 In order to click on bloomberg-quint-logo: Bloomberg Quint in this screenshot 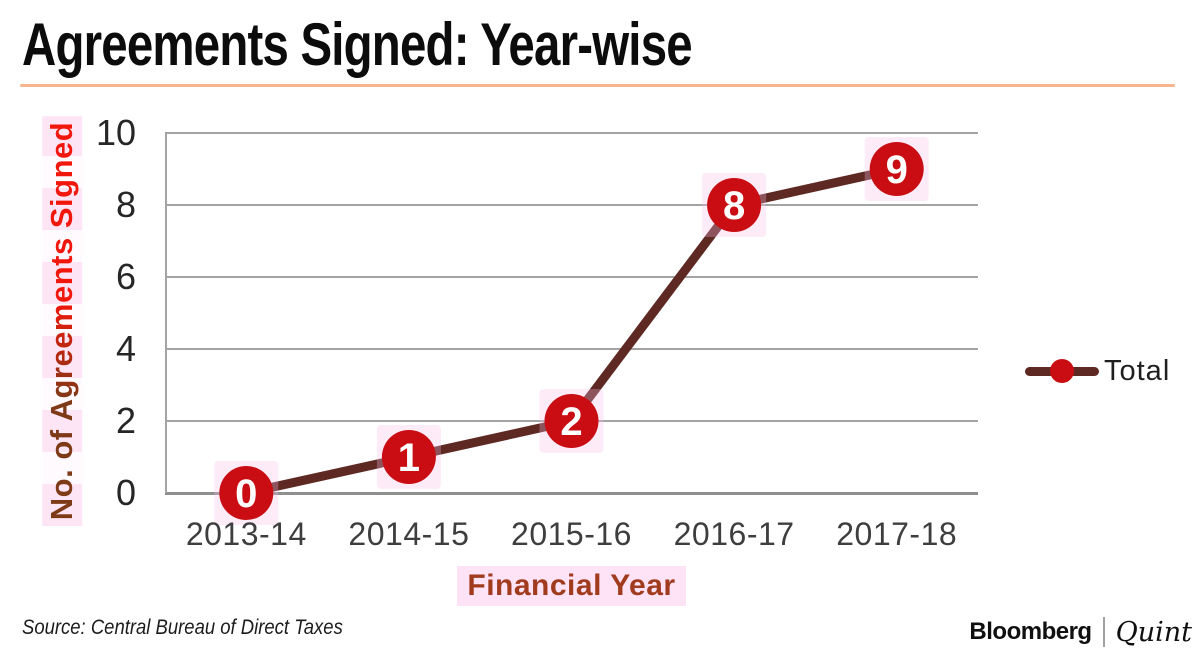, I will do `click(1080, 632)`.